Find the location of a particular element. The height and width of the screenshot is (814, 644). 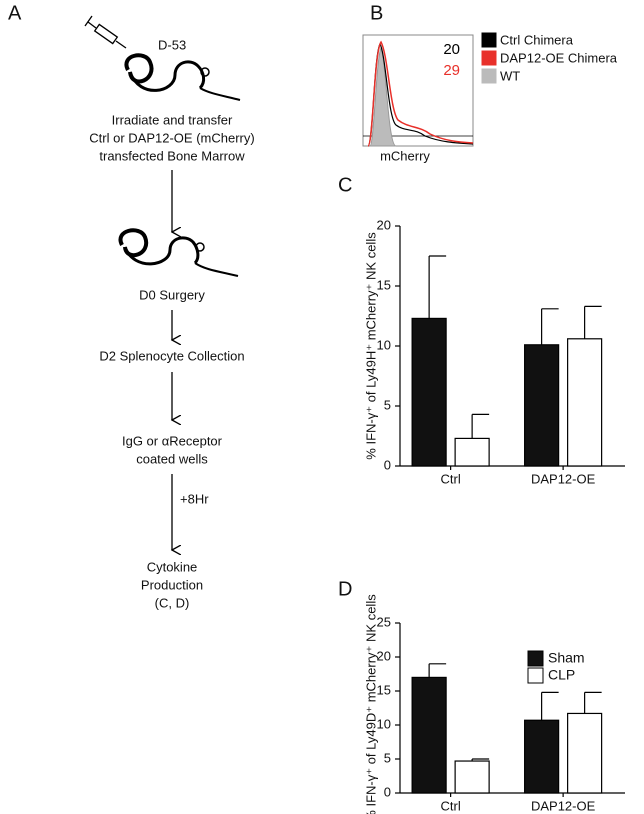

diagram-step: transfected Bone Marrow is located at coordinates (172, 155).